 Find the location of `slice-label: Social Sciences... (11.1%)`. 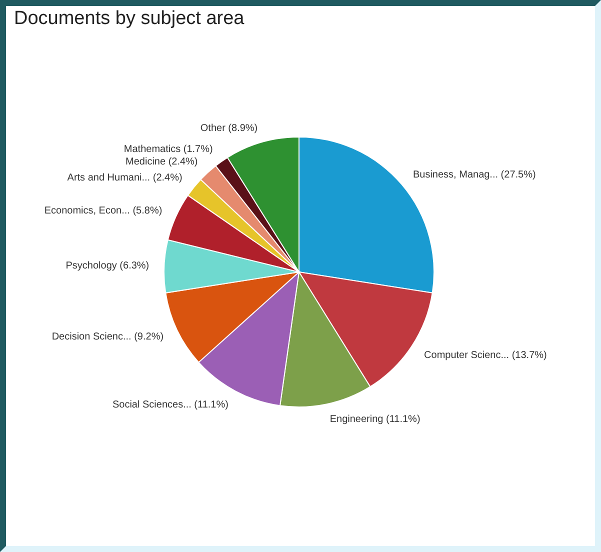

slice-label: Social Sciences... (11.1%) is located at coordinates (170, 404).